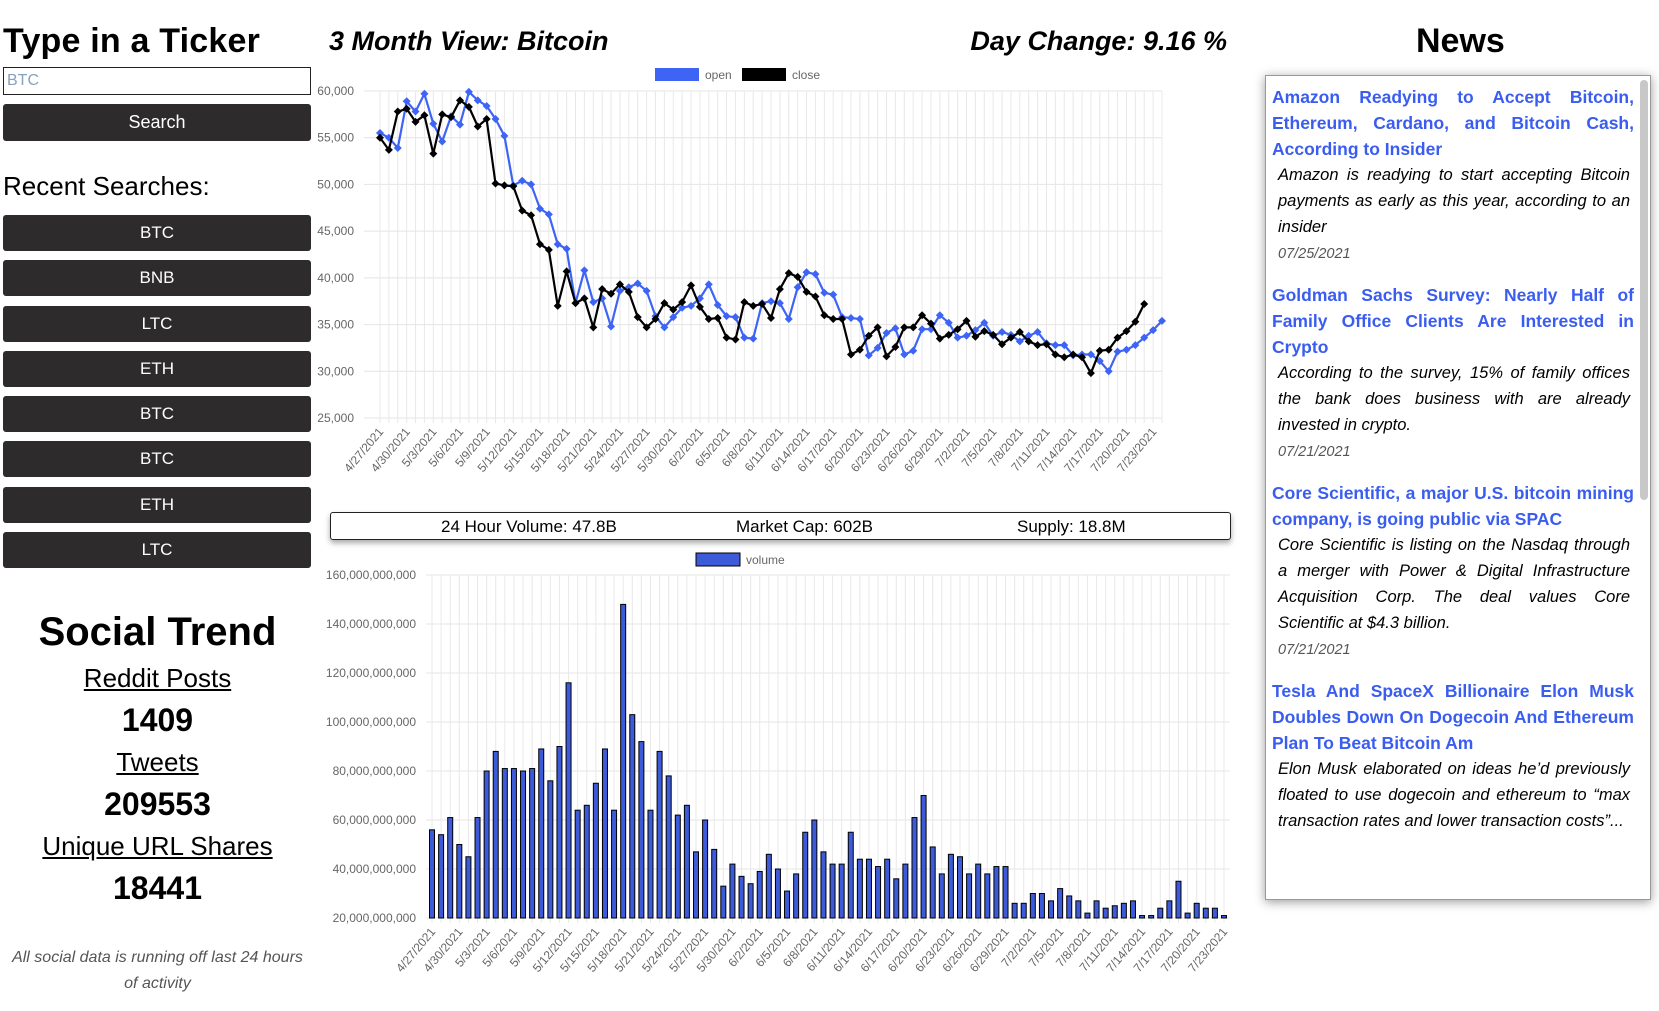 Image resolution: width=1659 pixels, height=1011 pixels. What do you see at coordinates (157, 762) in the screenshot?
I see `tweets-link: Tweets` at bounding box center [157, 762].